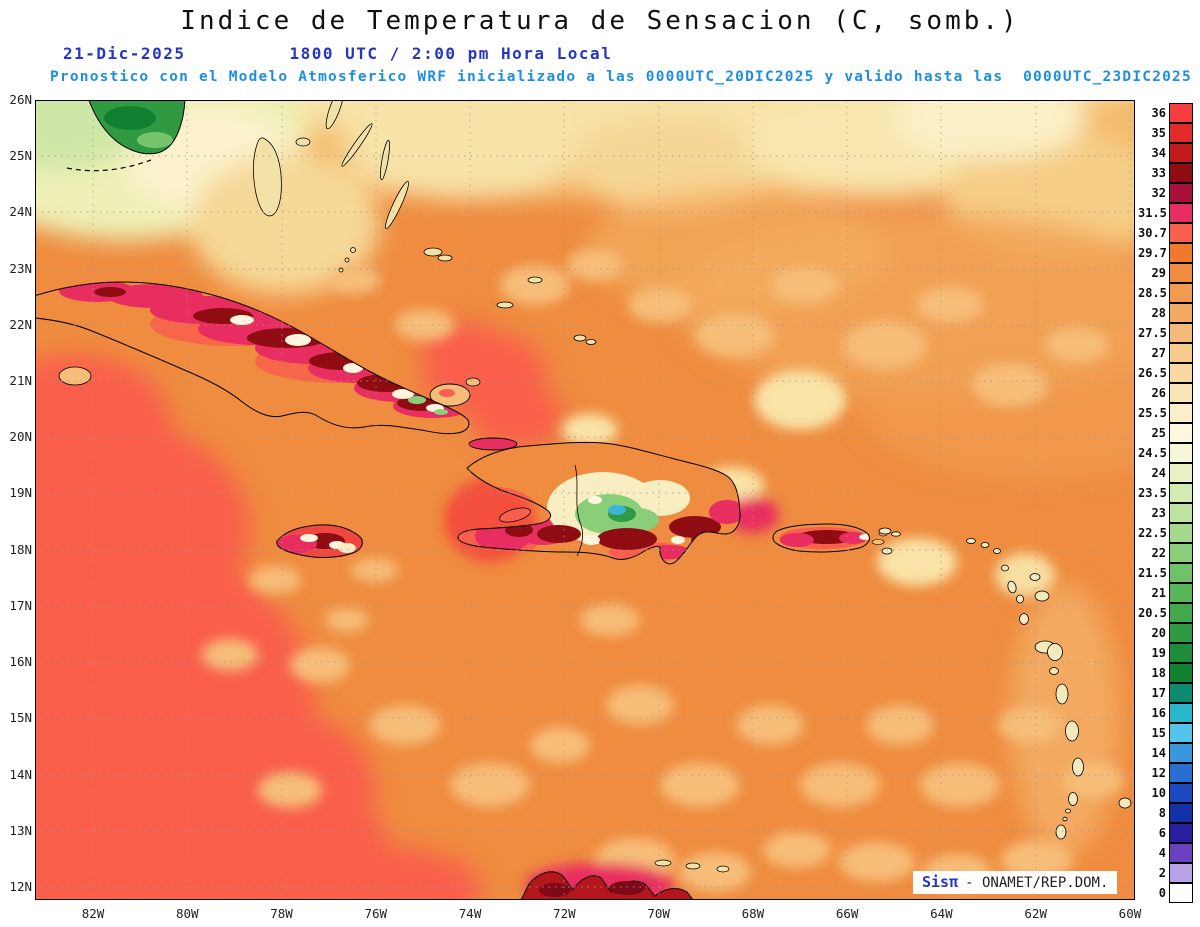 The height and width of the screenshot is (927, 1200). Describe the element at coordinates (1167, 472) in the screenshot. I see `colorbar-entry: 24` at that location.